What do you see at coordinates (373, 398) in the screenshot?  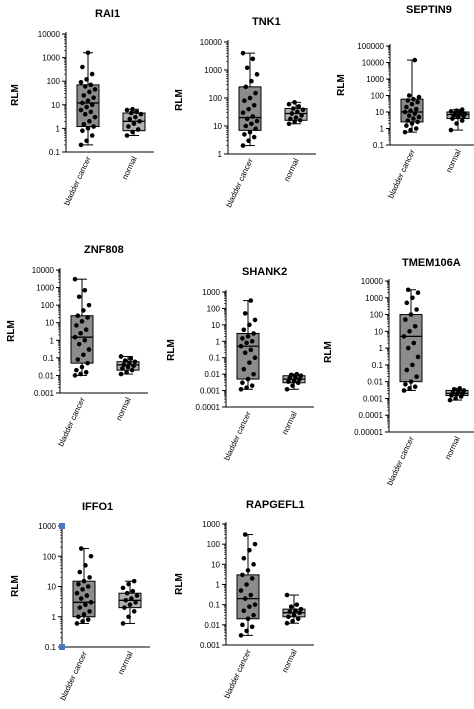 I see `y-tick-label: 0.001` at bounding box center [373, 398].